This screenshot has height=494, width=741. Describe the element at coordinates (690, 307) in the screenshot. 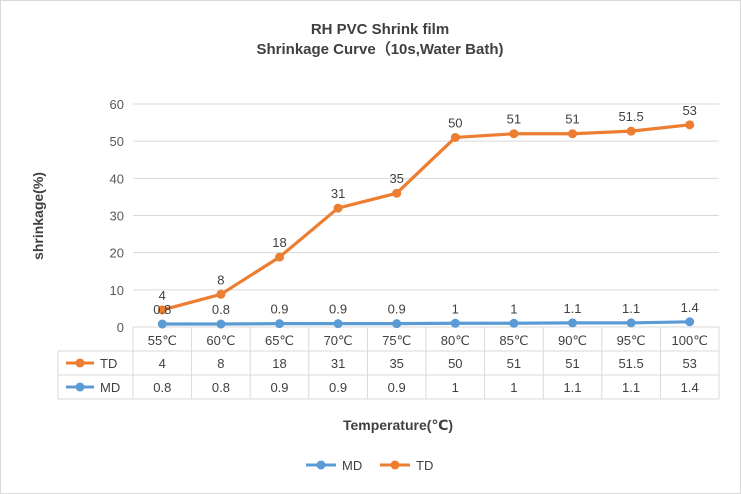

I see `data-label-md: 1.4` at that location.